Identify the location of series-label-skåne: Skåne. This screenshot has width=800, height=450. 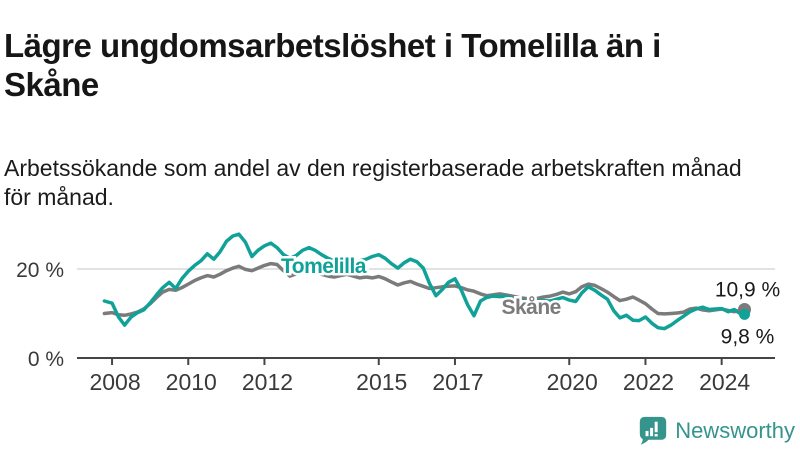
(530, 307).